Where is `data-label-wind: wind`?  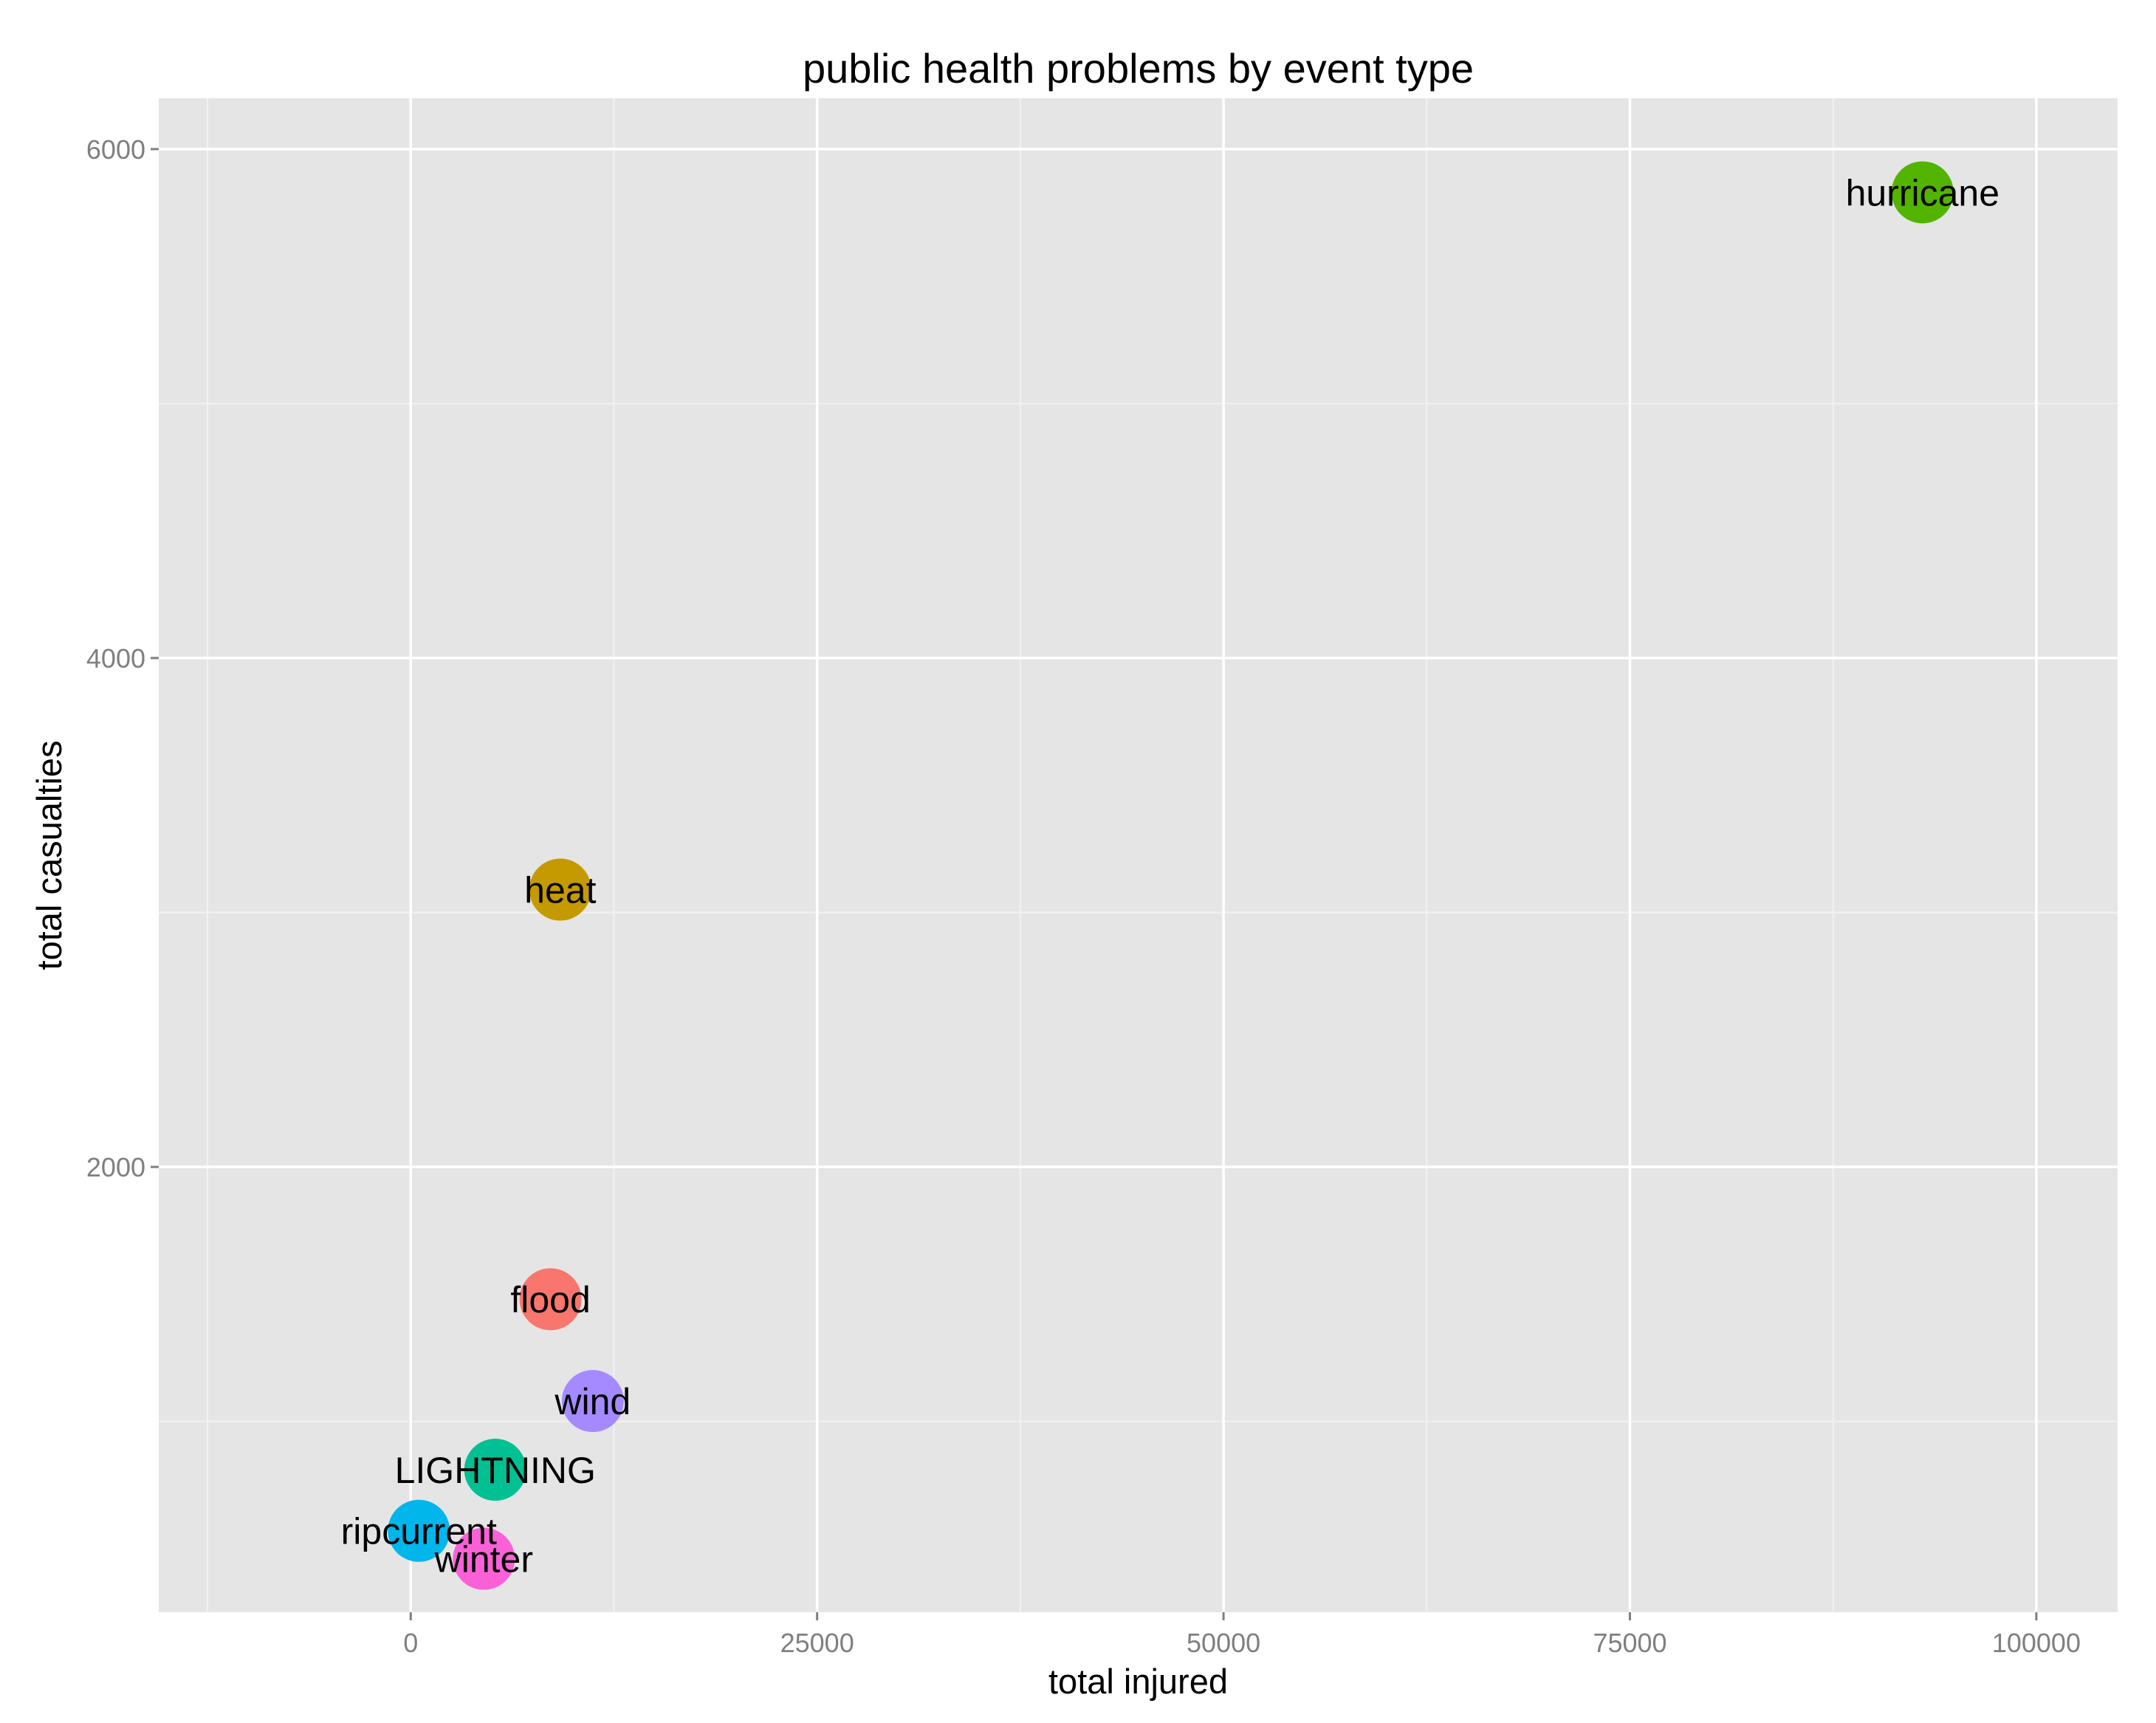 data-label-wind: wind is located at coordinates (593, 1401).